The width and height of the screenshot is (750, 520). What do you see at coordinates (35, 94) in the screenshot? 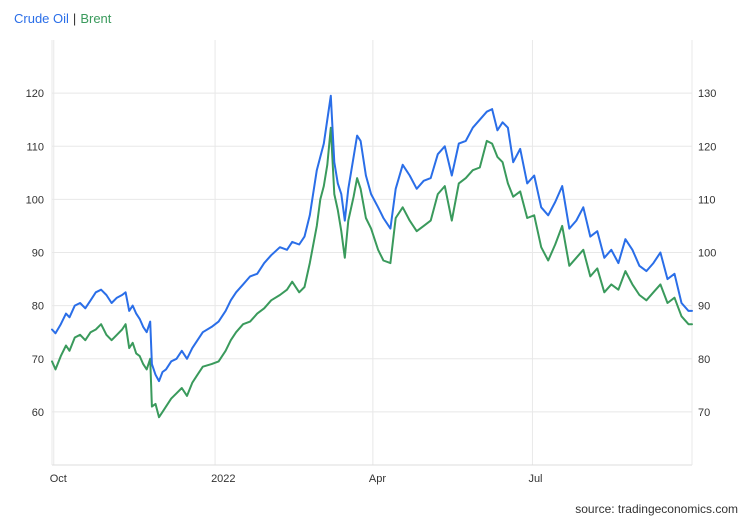
I see `y-left-tick-label: 120` at bounding box center [35, 94].